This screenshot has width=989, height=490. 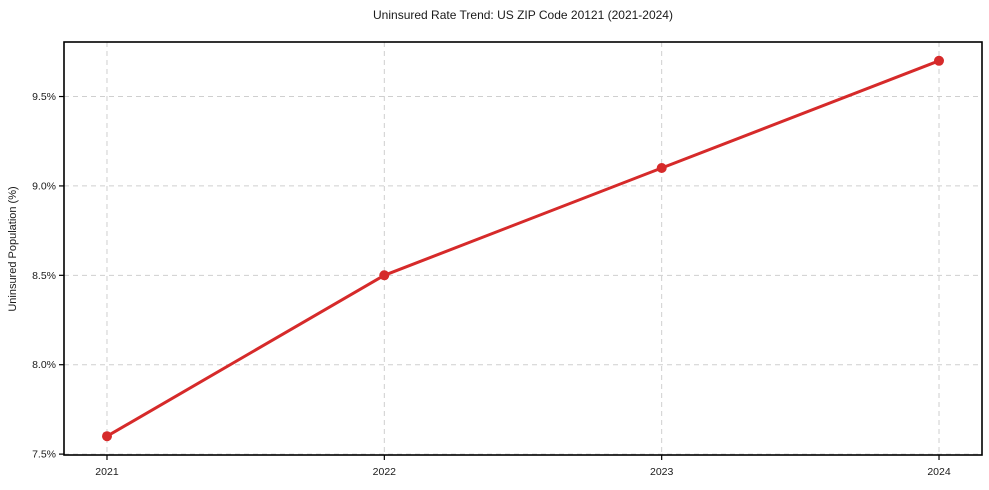 What do you see at coordinates (107, 472) in the screenshot?
I see `x-tick-label: 2021` at bounding box center [107, 472].